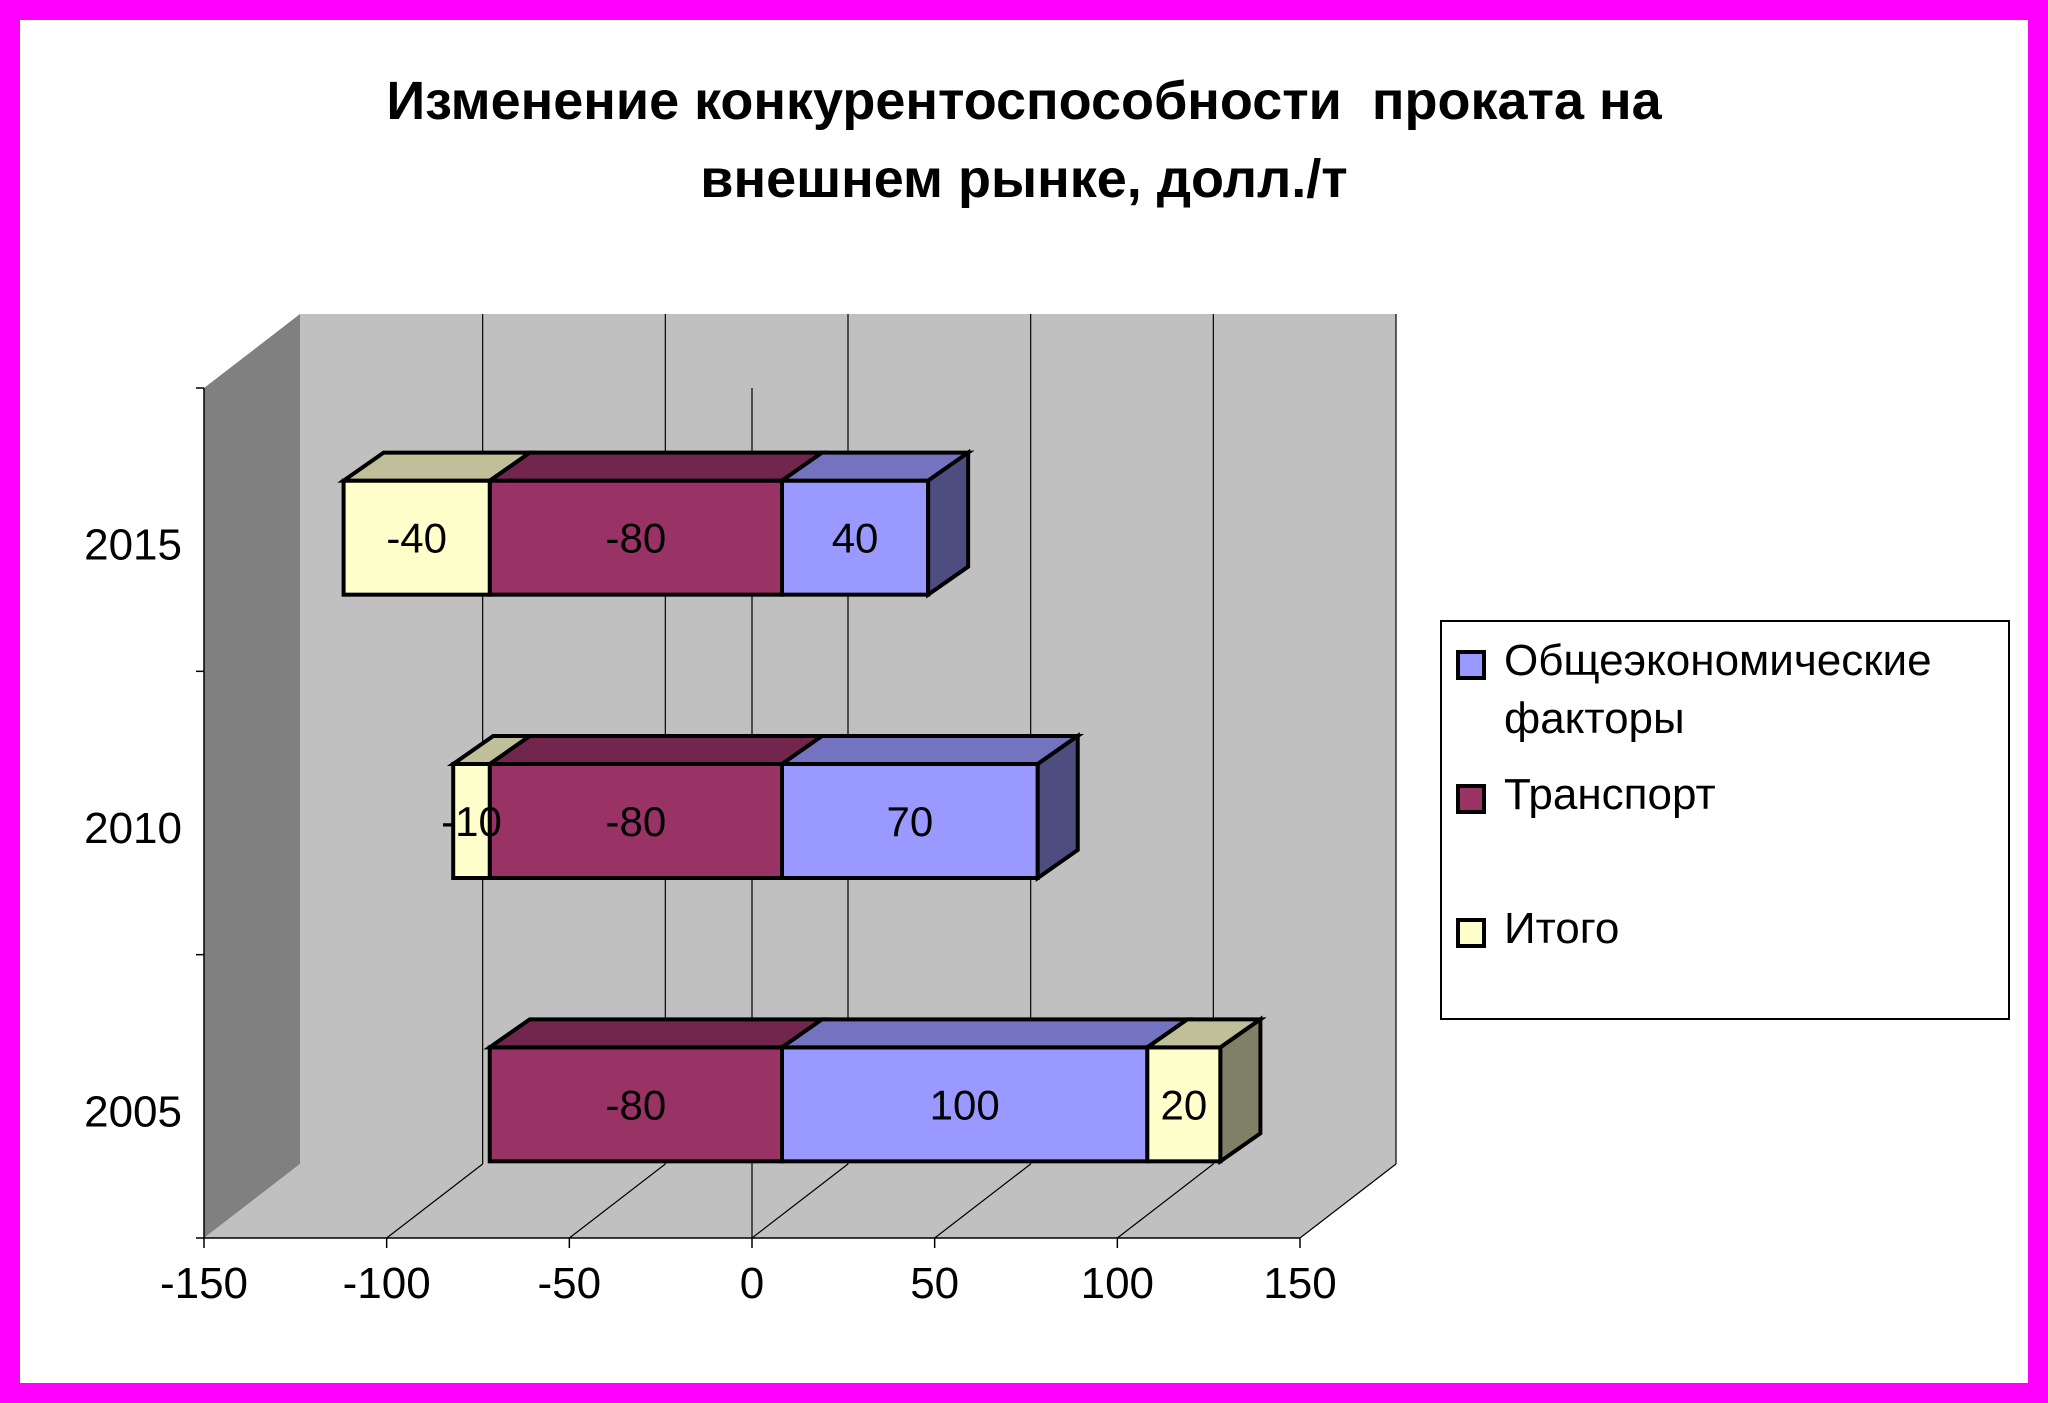  What do you see at coordinates (1184, 1104) in the screenshot?
I see `data-label-total-bar-2005: 20` at bounding box center [1184, 1104].